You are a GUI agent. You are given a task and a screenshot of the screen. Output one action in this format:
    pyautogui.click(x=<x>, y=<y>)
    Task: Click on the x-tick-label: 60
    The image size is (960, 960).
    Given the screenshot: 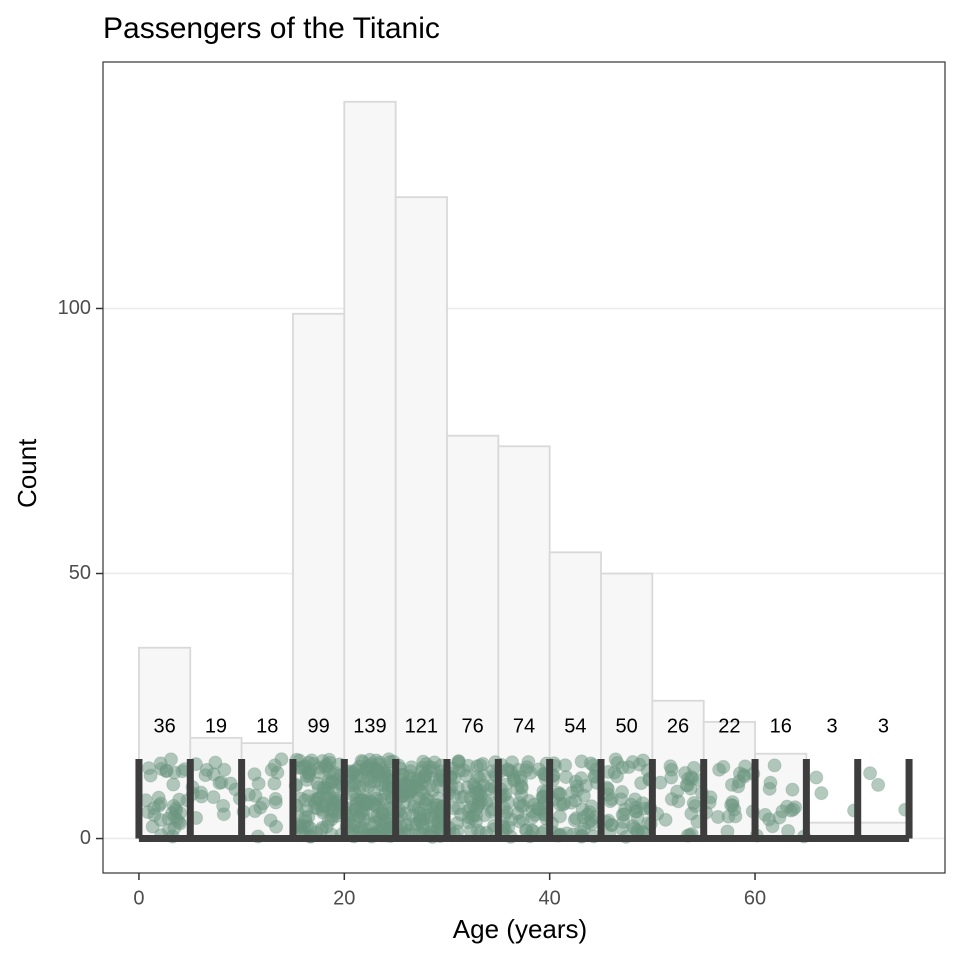 What is the action you would take?
    pyautogui.click(x=755, y=898)
    